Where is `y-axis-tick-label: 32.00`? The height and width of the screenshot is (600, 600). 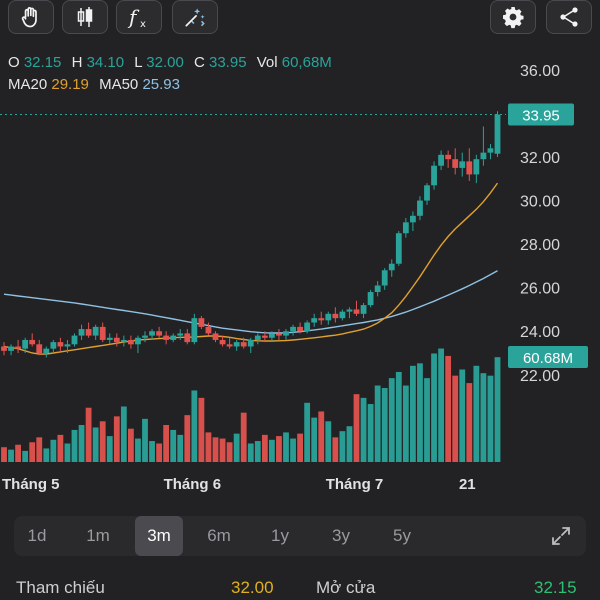
y-axis-tick-label: 32.00 is located at coordinates (540, 158).